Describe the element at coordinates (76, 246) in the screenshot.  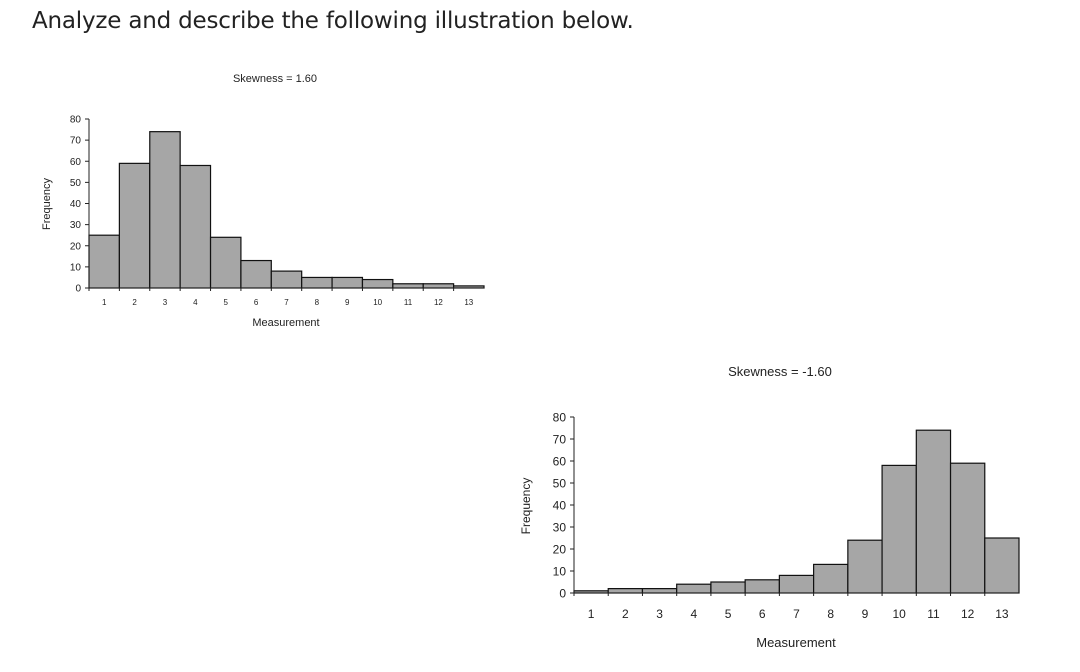
I see `chart-1-y-tick-20: 20` at that location.